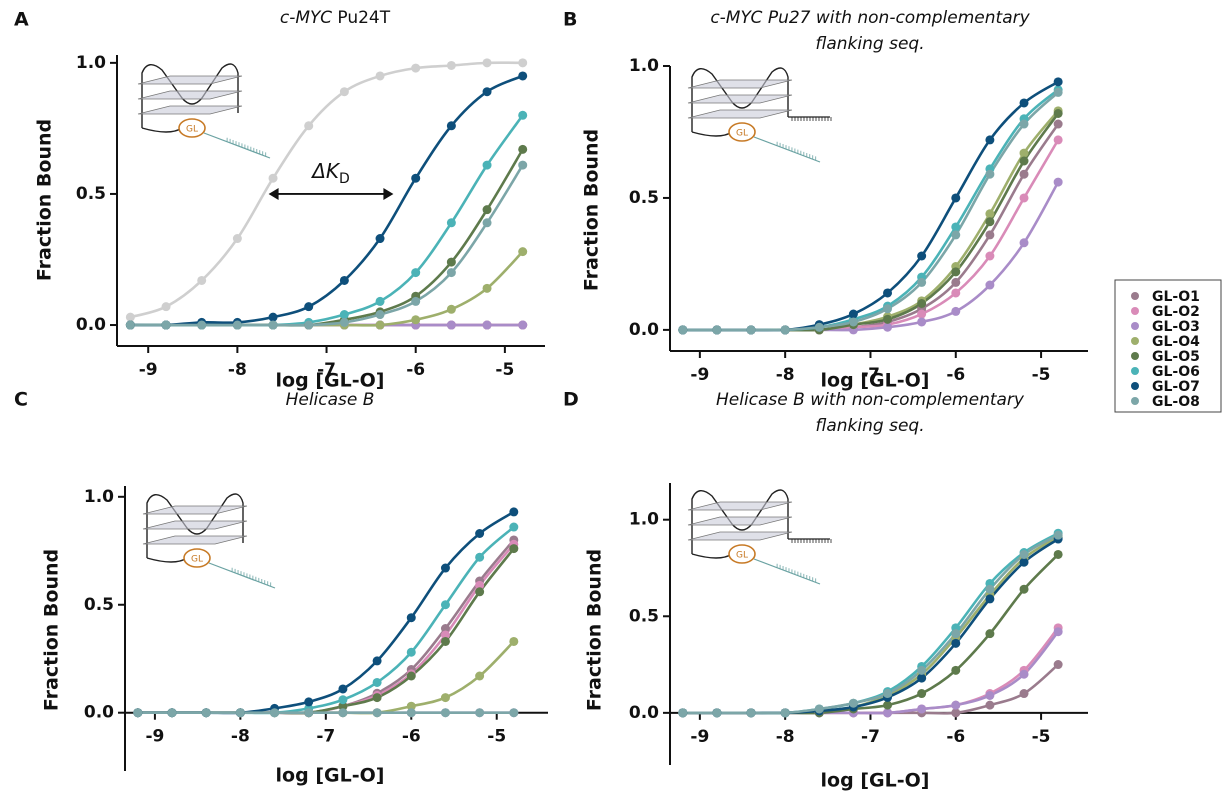 The width and height of the screenshot is (1224, 791). Describe the element at coordinates (1176, 387) in the screenshot. I see `legend-label: GL-O7` at that location.